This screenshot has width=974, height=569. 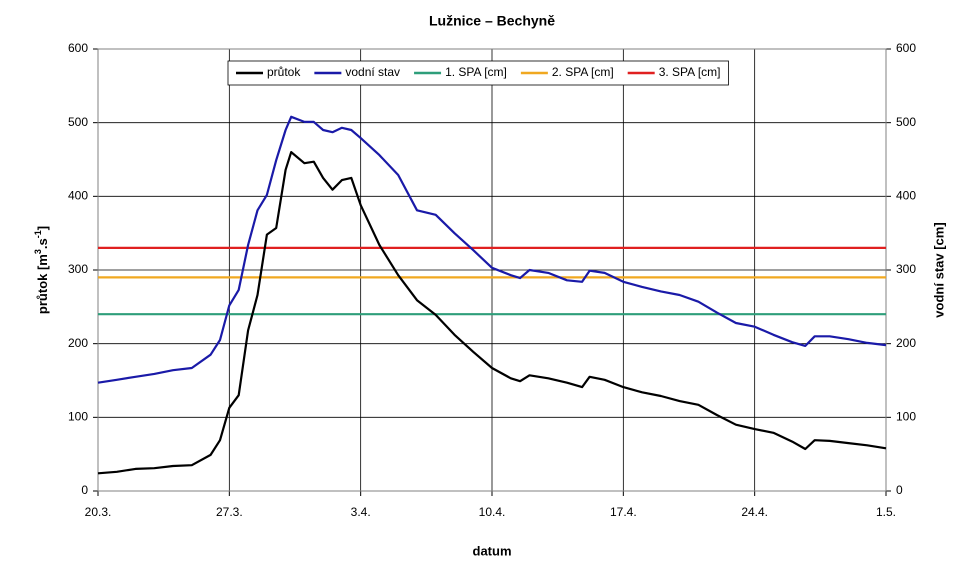 What do you see at coordinates (372, 72) in the screenshot?
I see `legend-label: vodní stav` at bounding box center [372, 72].